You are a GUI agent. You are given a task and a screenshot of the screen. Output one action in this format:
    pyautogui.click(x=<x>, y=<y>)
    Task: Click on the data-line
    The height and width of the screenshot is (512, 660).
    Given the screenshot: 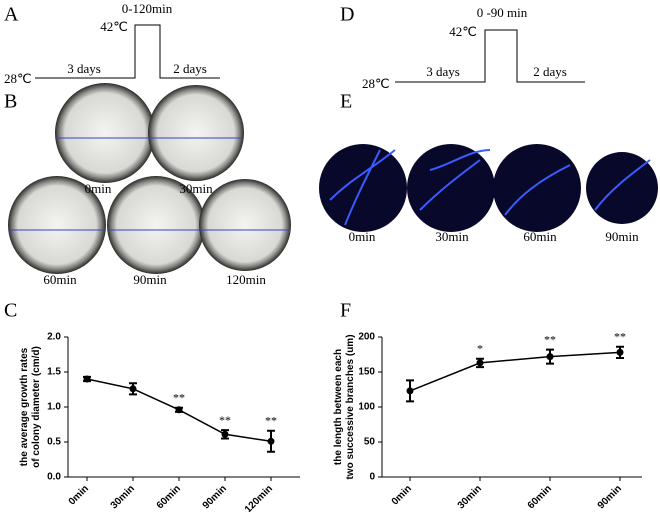 What is the action you would take?
    pyautogui.click(x=515, y=371)
    